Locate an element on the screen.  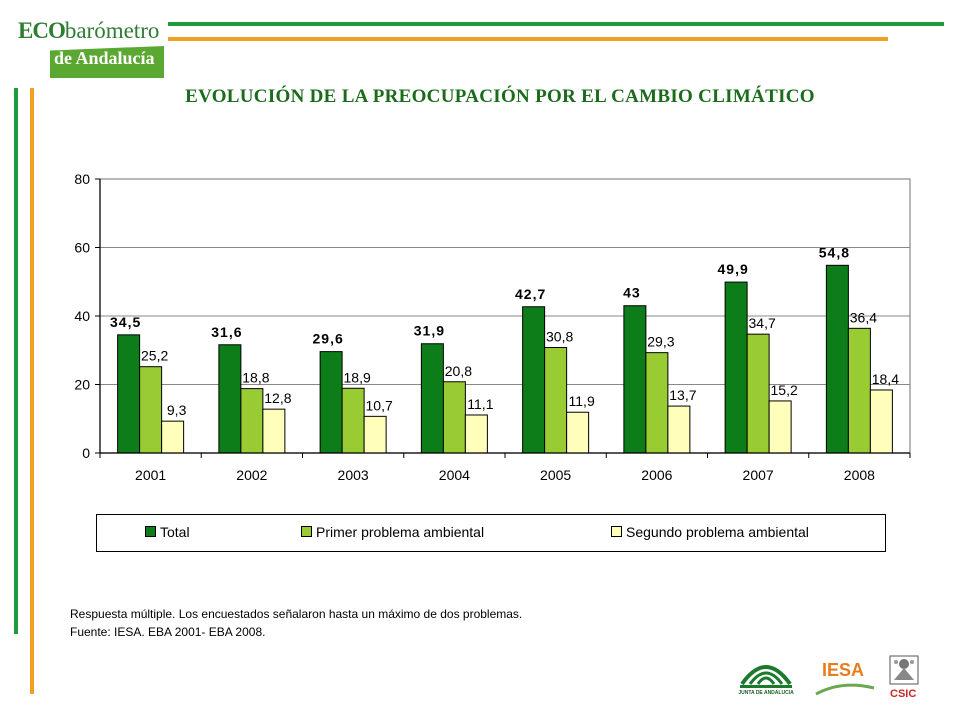
ecobarometro-logo: ECObarómetro de Andalucía is located at coordinates (89, 47).